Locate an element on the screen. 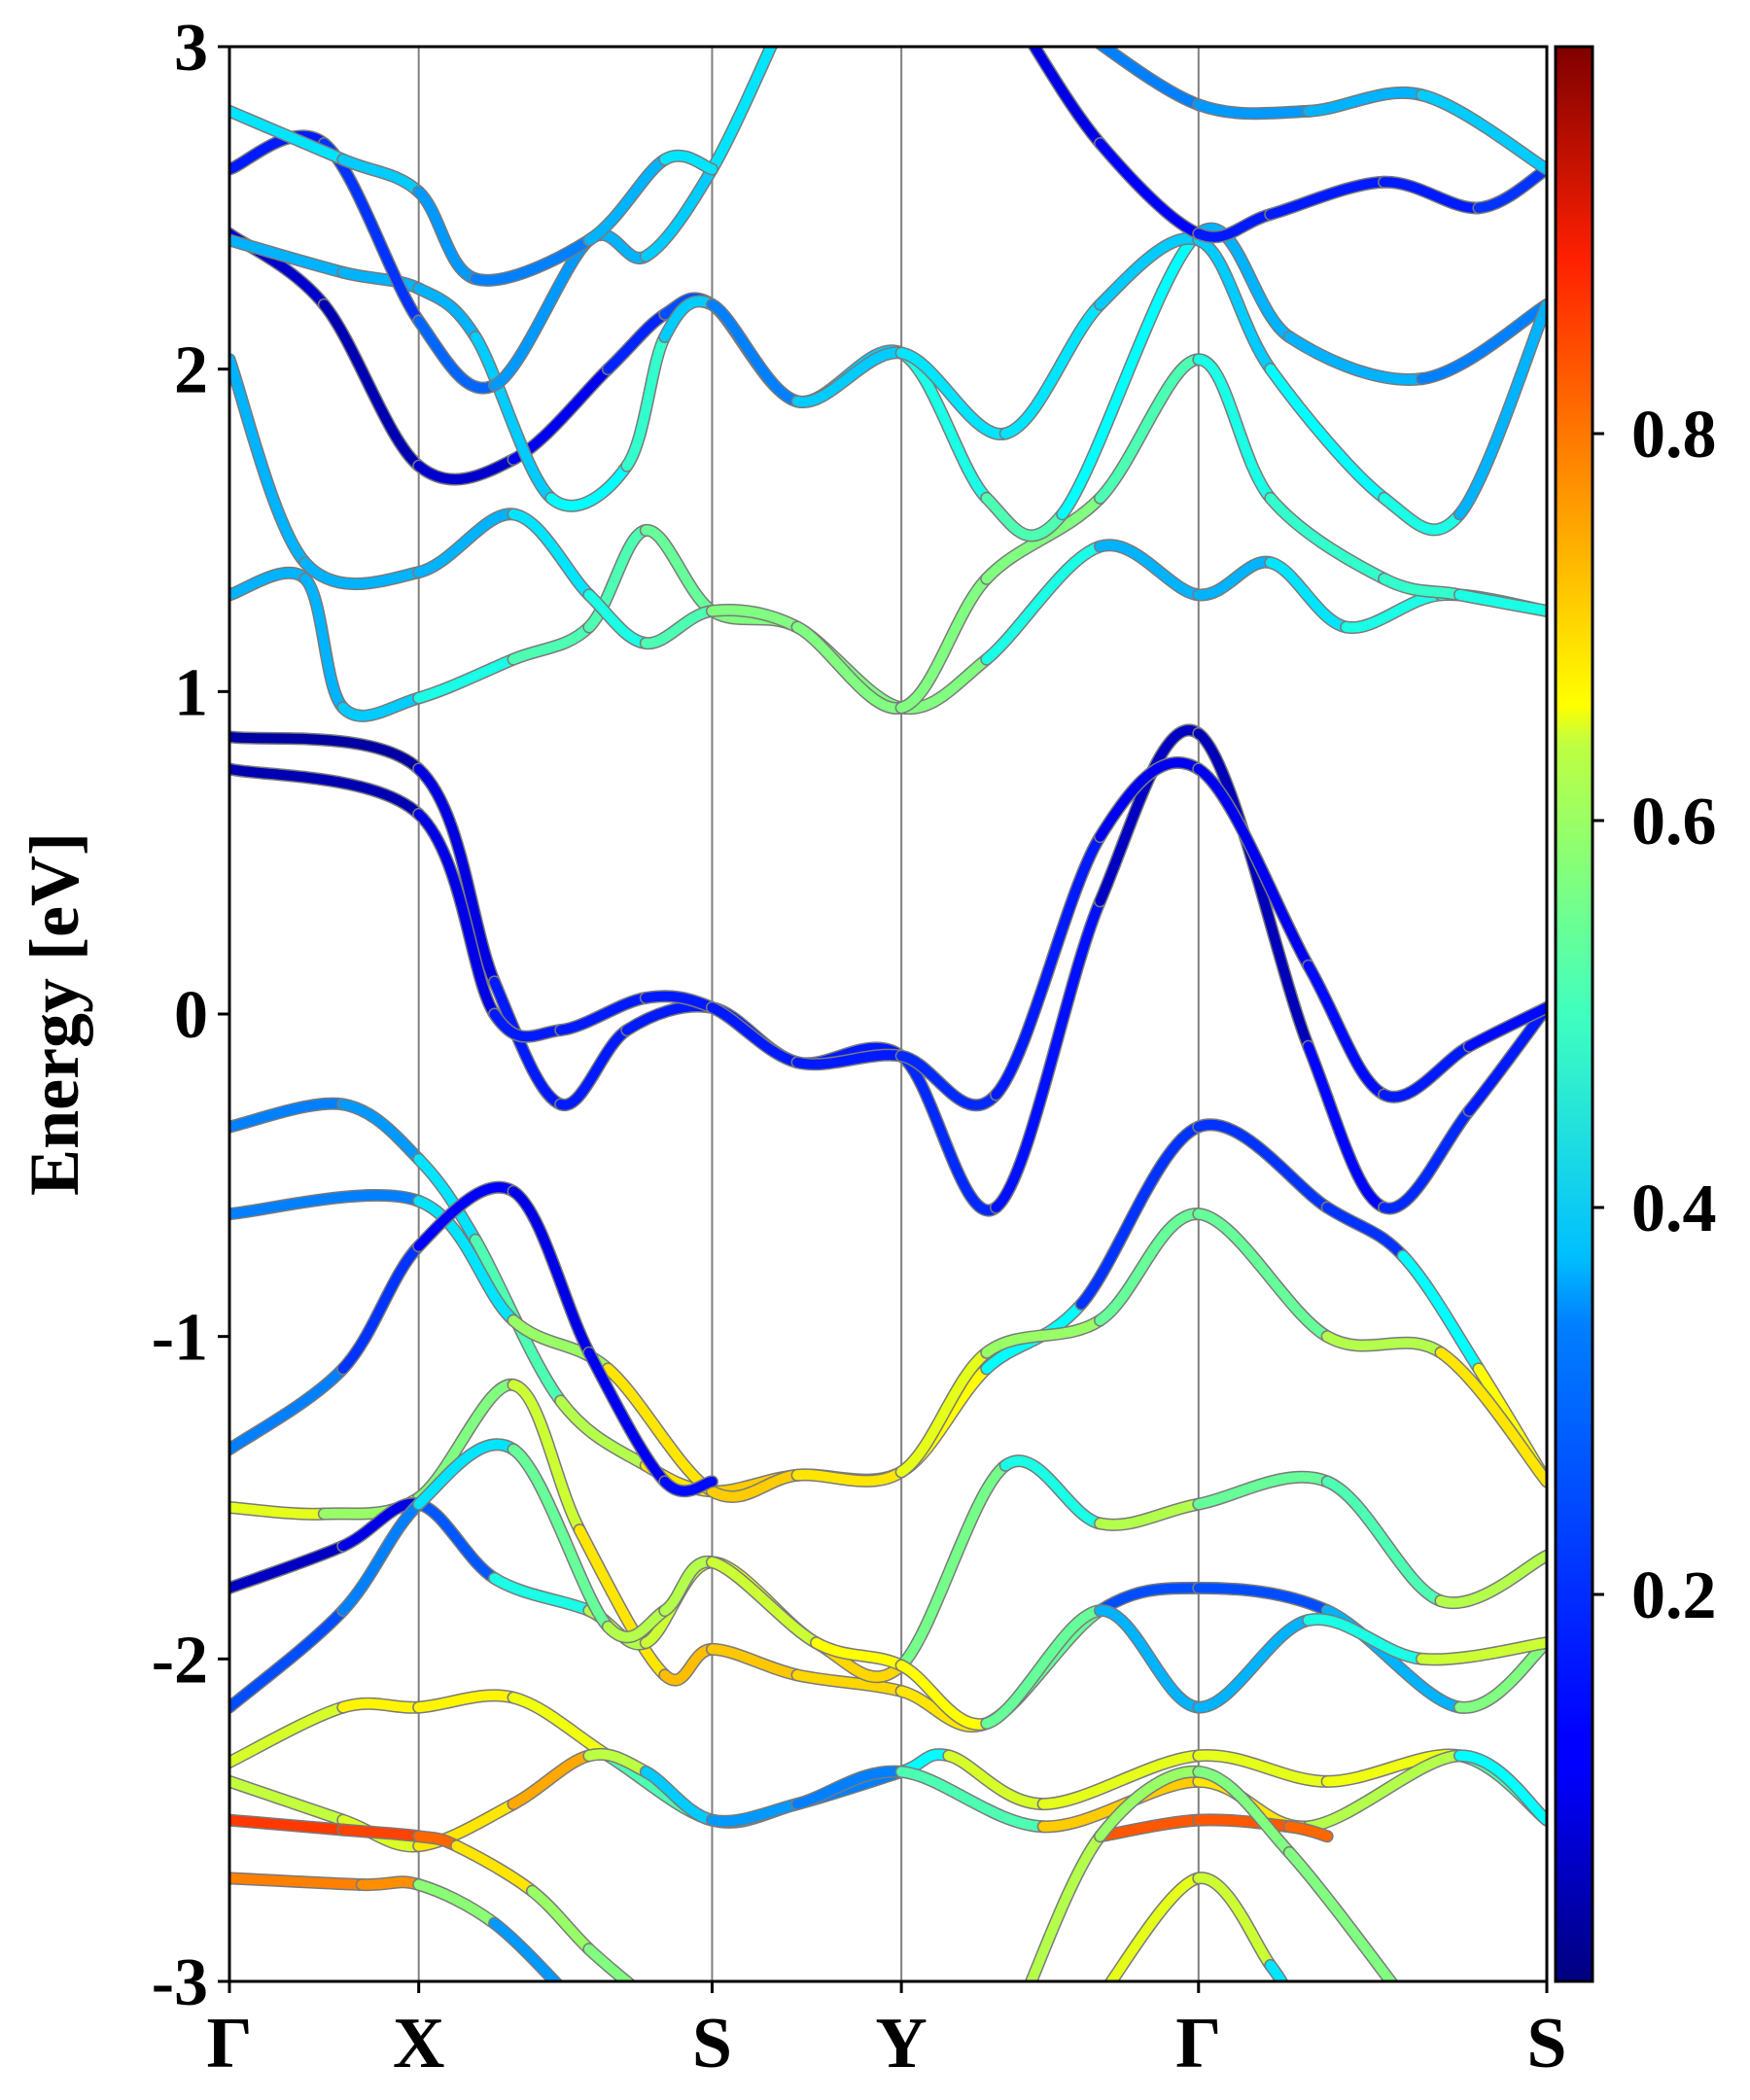 This screenshot has width=1750, height=2100. x-tick-label: Y is located at coordinates (901, 2043).